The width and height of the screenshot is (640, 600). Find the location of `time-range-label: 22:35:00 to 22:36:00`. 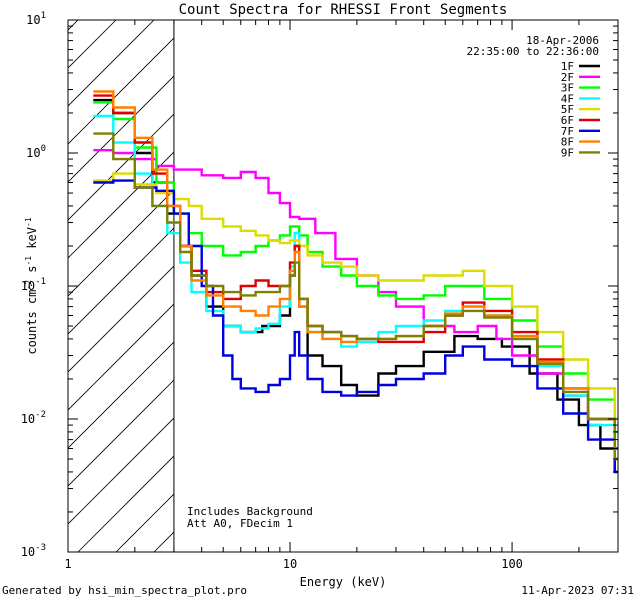

time-range-label: 22:35:00 to 22:36:00 is located at coordinates (533, 51).